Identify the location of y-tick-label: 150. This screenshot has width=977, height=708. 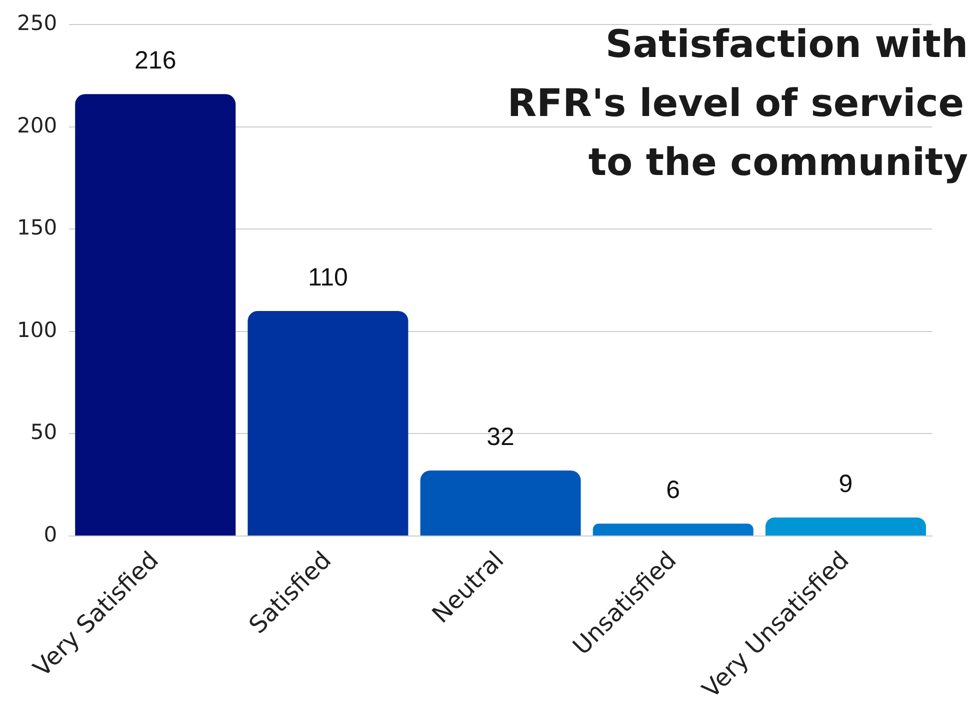
(37, 228).